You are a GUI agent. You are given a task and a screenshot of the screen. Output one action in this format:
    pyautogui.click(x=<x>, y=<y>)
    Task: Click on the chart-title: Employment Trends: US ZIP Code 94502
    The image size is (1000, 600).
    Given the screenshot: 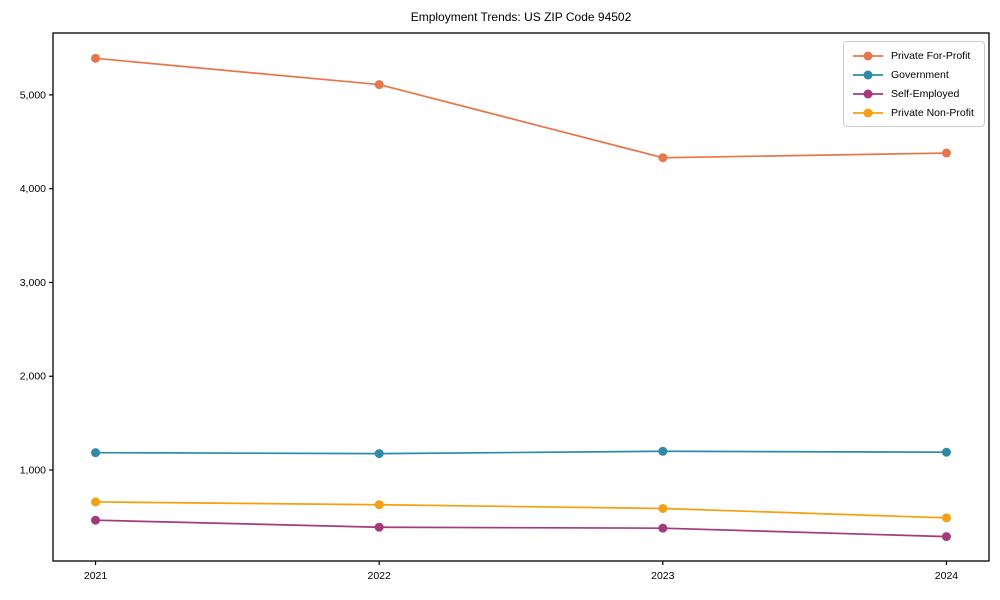 What is the action you would take?
    pyautogui.click(x=521, y=17)
    